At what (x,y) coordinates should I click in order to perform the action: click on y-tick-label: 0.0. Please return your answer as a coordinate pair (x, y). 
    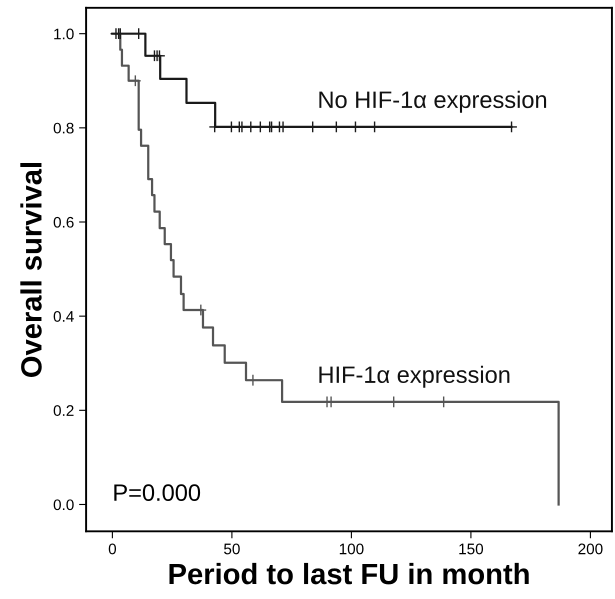
    Looking at the image, I should click on (64, 504).